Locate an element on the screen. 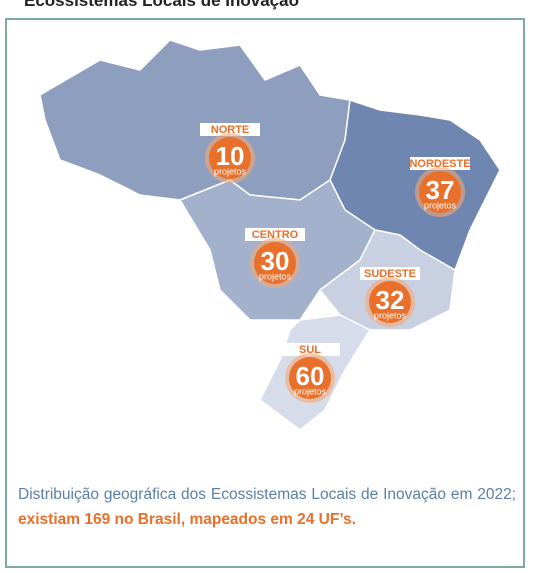 This screenshot has height=573, width=534. region-value: 30 is located at coordinates (275, 261).